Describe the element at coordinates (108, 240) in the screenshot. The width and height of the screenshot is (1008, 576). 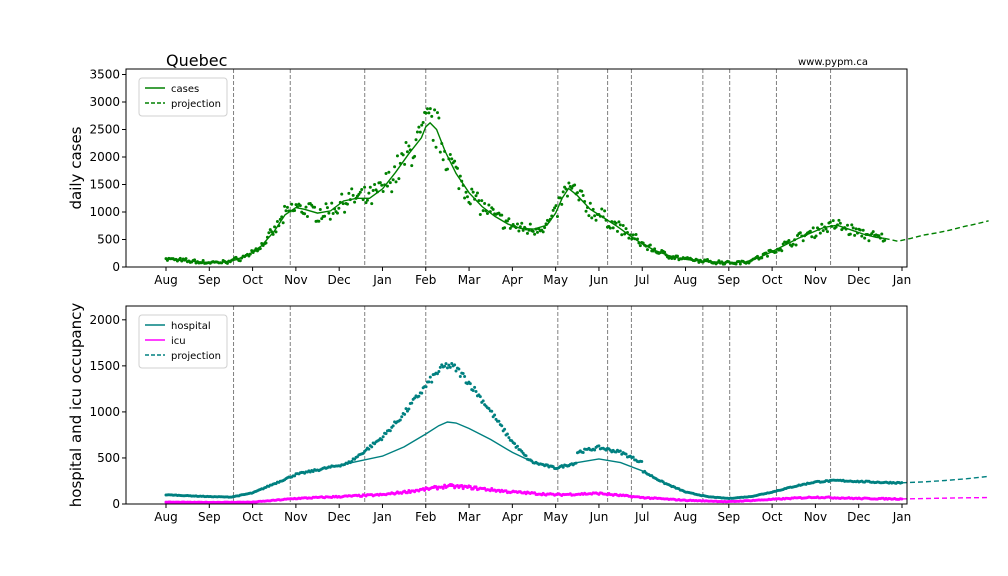
I see `y-tick-label: 500` at that location.